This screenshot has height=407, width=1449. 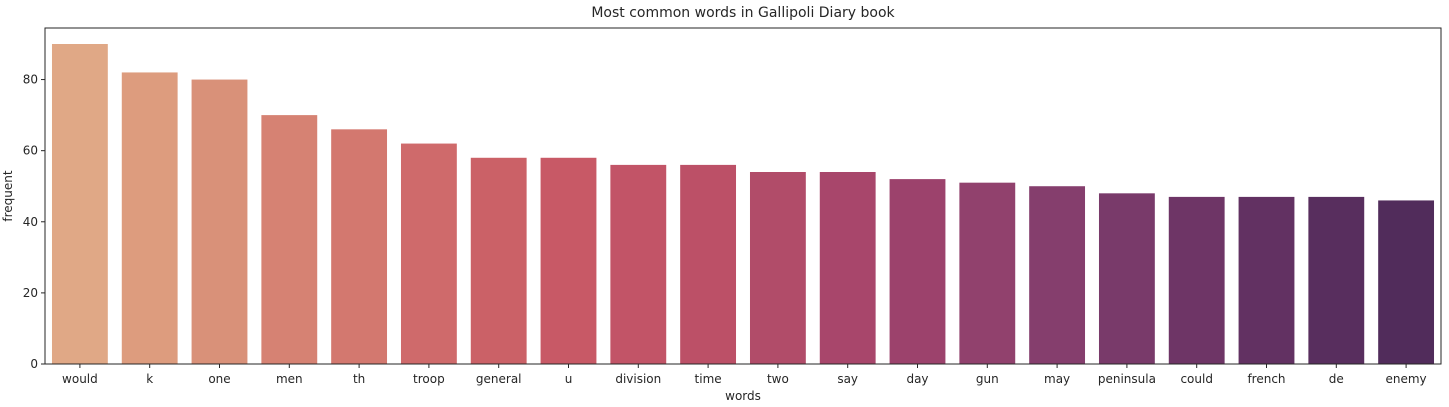 I want to click on bar-french, so click(x=1266, y=280).